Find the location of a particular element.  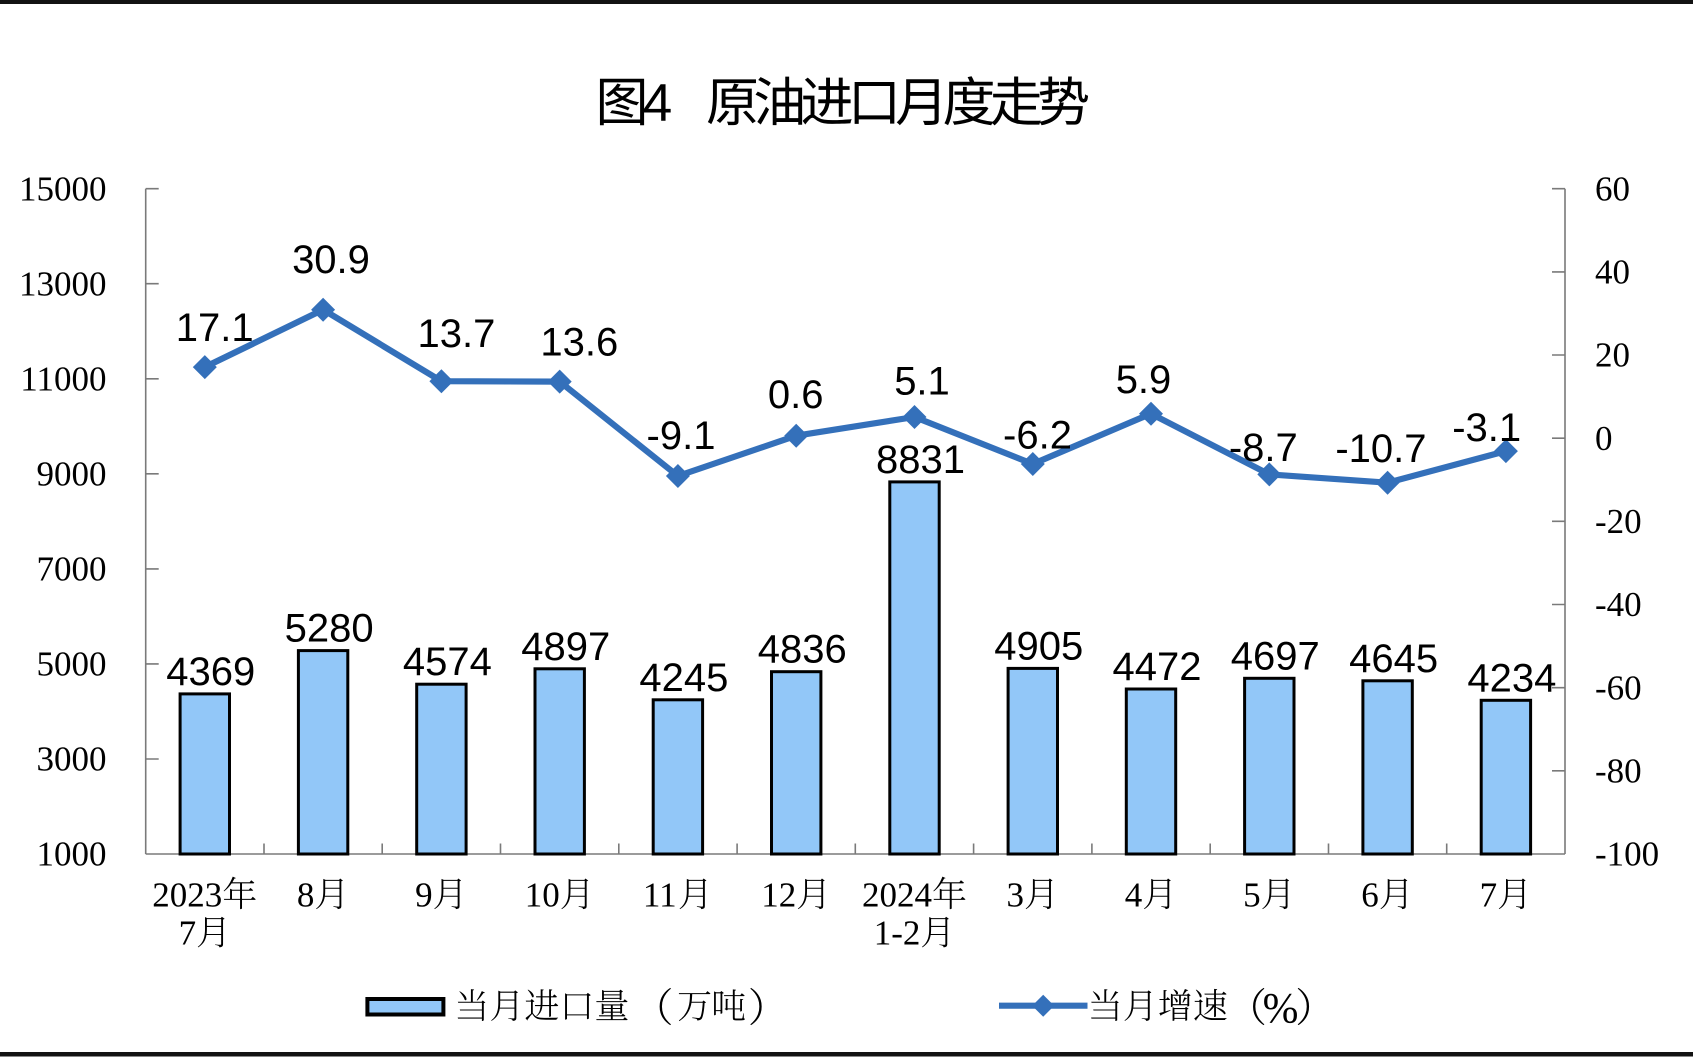

svg-text: 1000 is located at coordinates (72, 854).